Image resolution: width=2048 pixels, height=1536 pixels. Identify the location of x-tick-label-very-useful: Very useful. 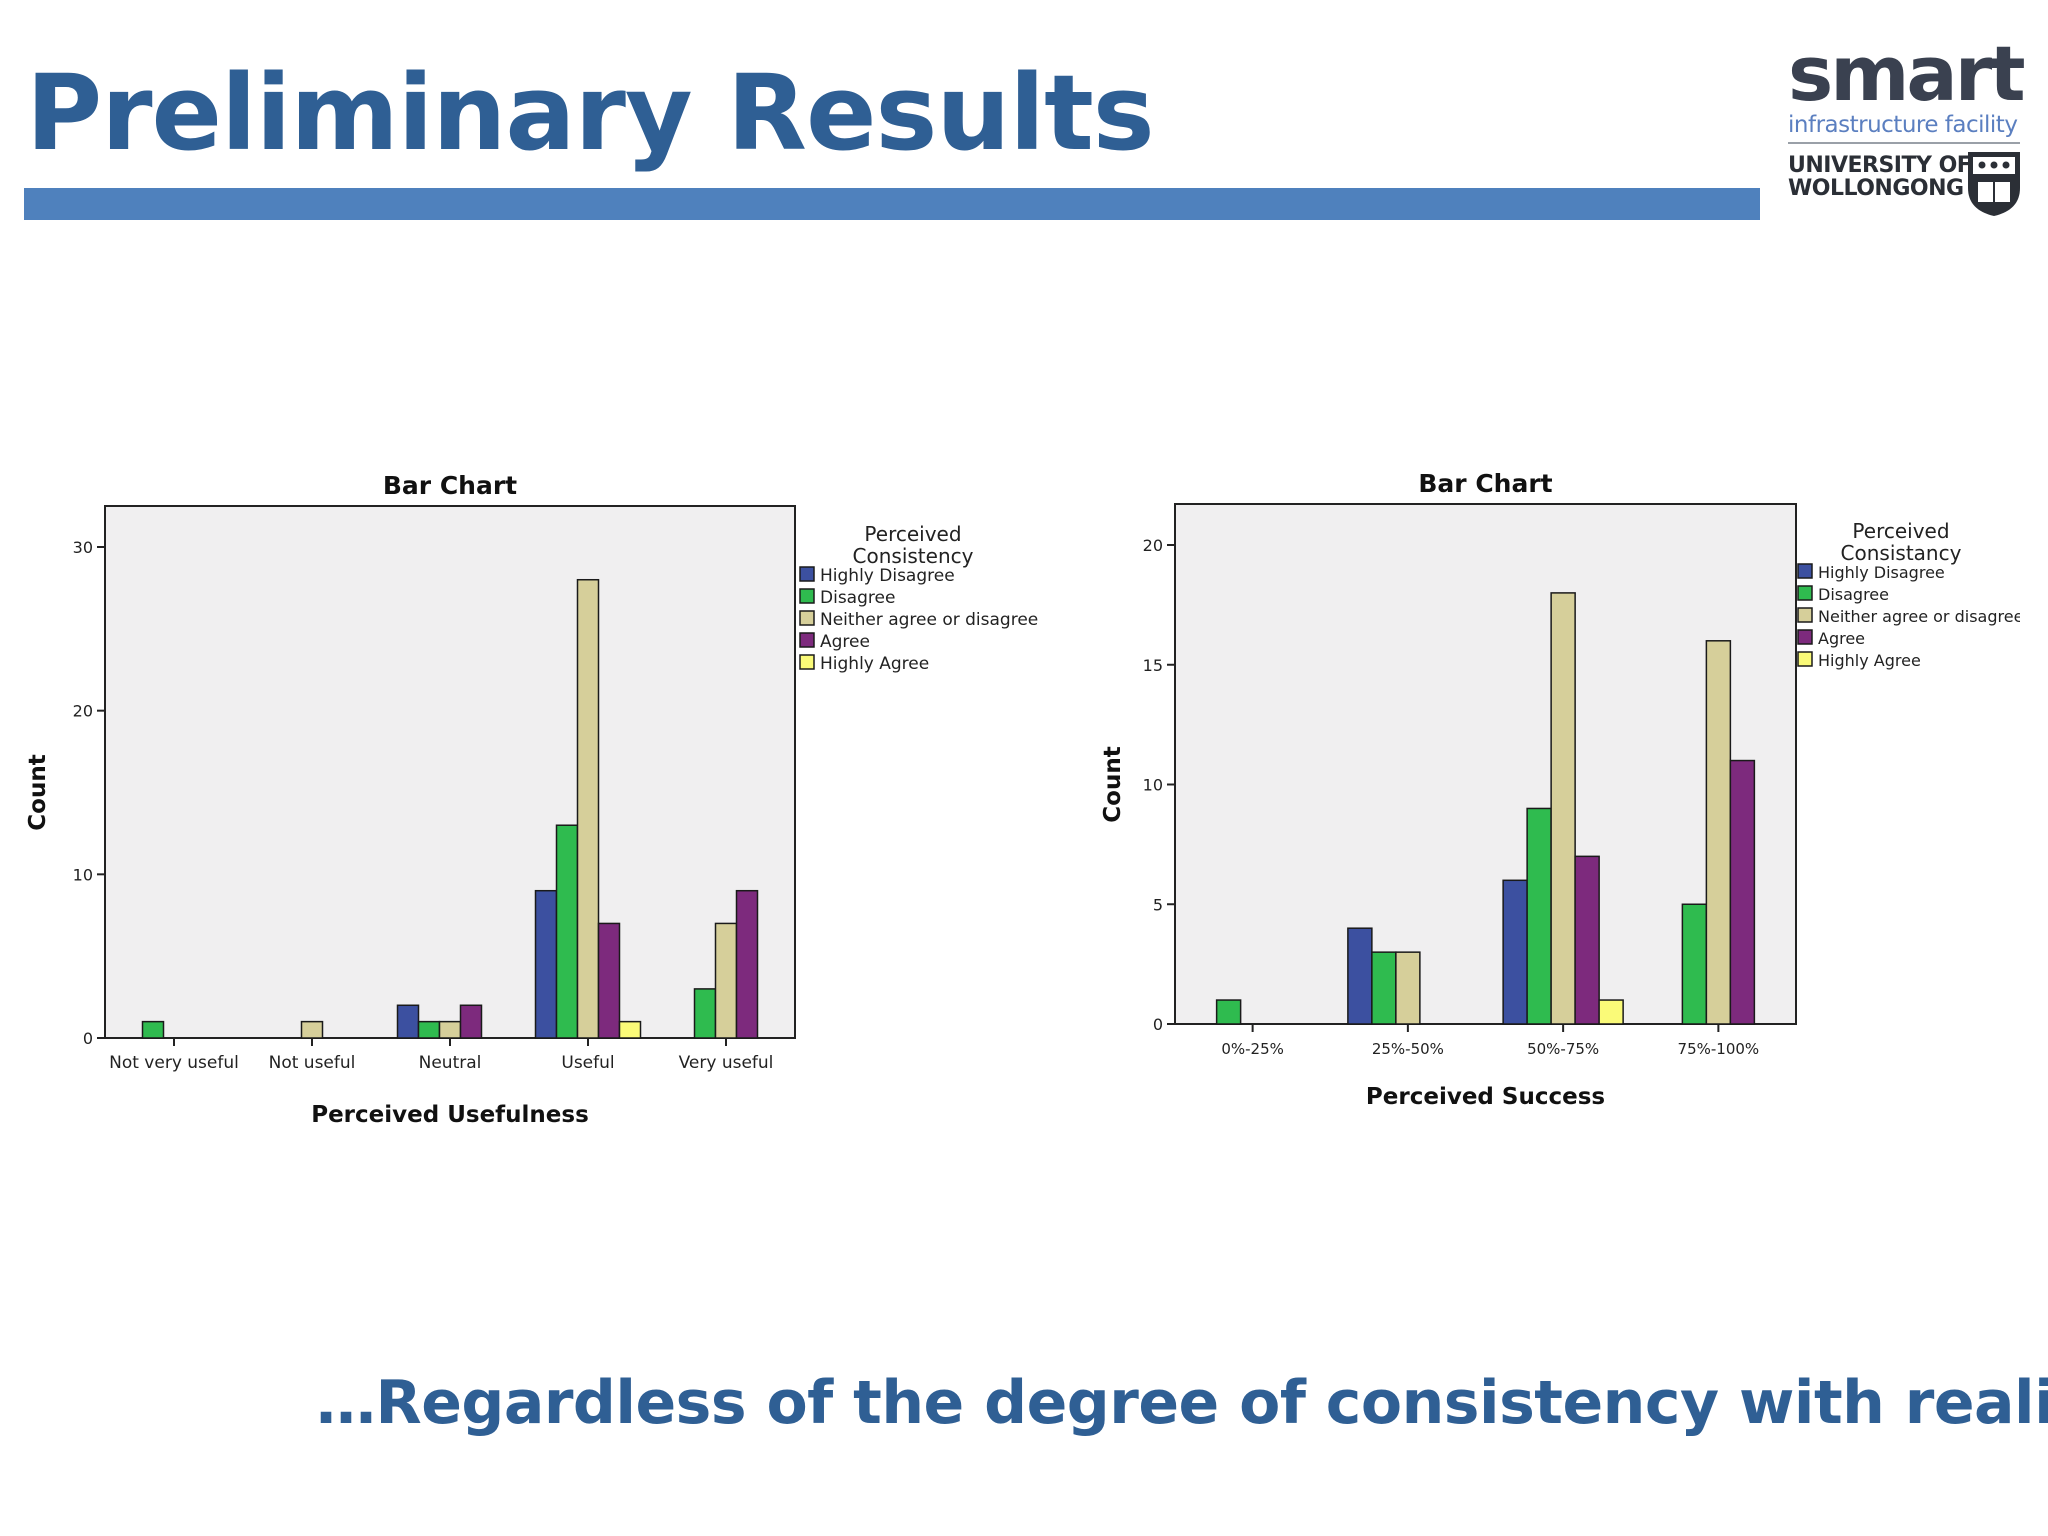
(726, 1063).